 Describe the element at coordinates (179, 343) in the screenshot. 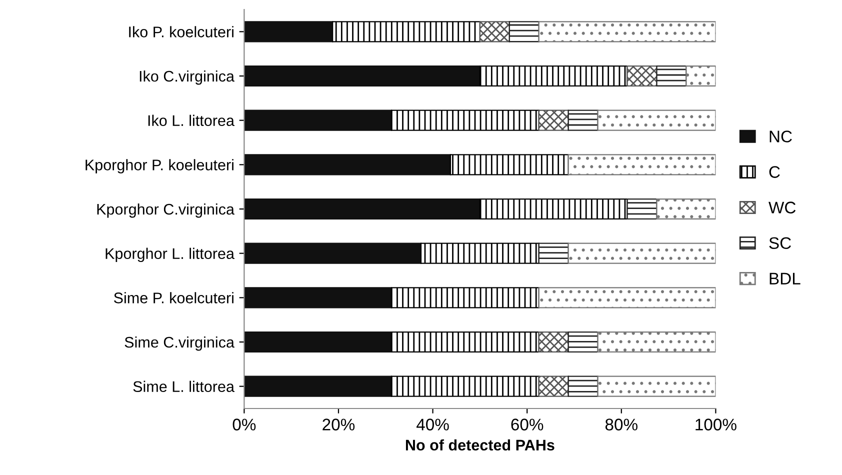

I see `y-tick-label: Sime C.virginica` at that location.